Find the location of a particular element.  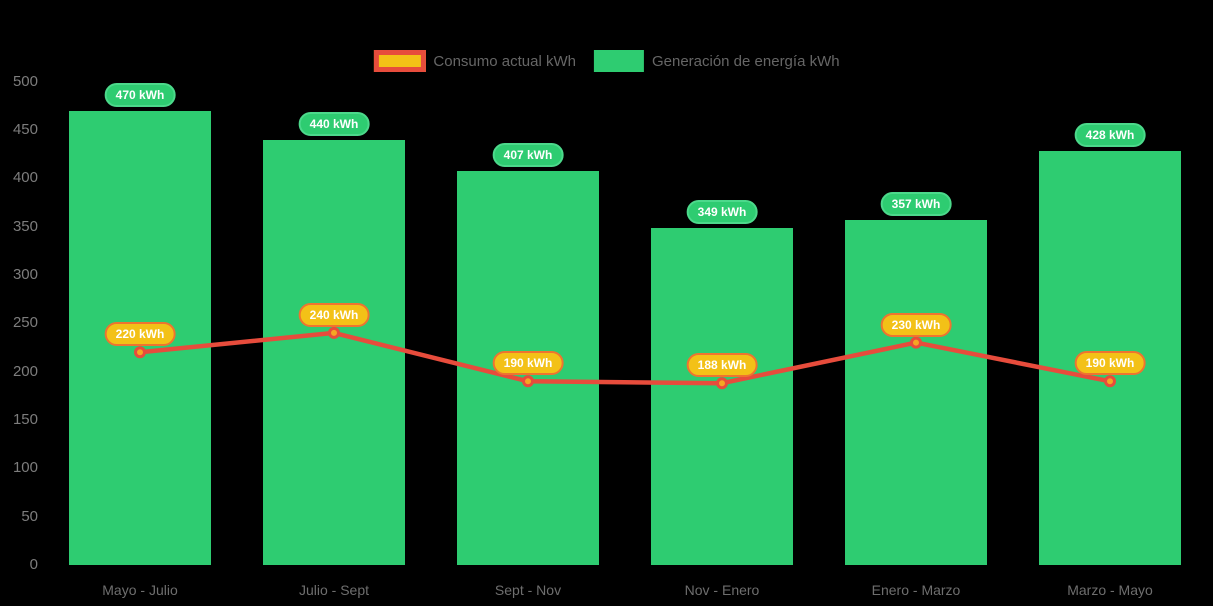

generation-value-badge: 357 kWh is located at coordinates (916, 203).